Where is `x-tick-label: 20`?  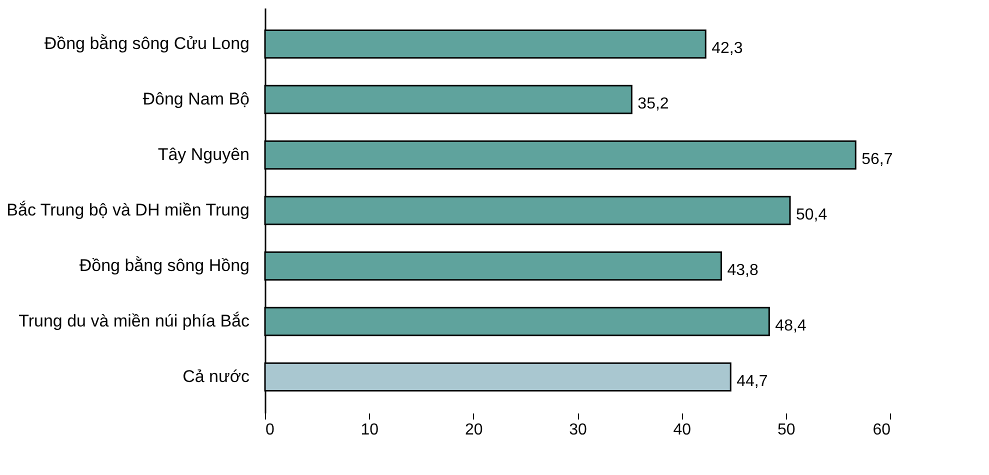 x-tick-label: 20 is located at coordinates (473, 430).